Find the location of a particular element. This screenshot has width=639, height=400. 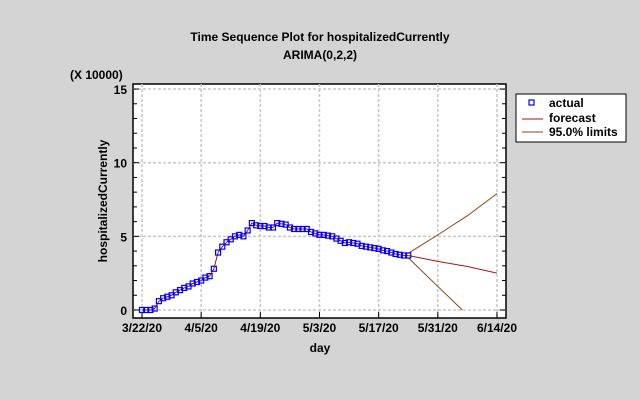

forecast-line is located at coordinates (453, 264).